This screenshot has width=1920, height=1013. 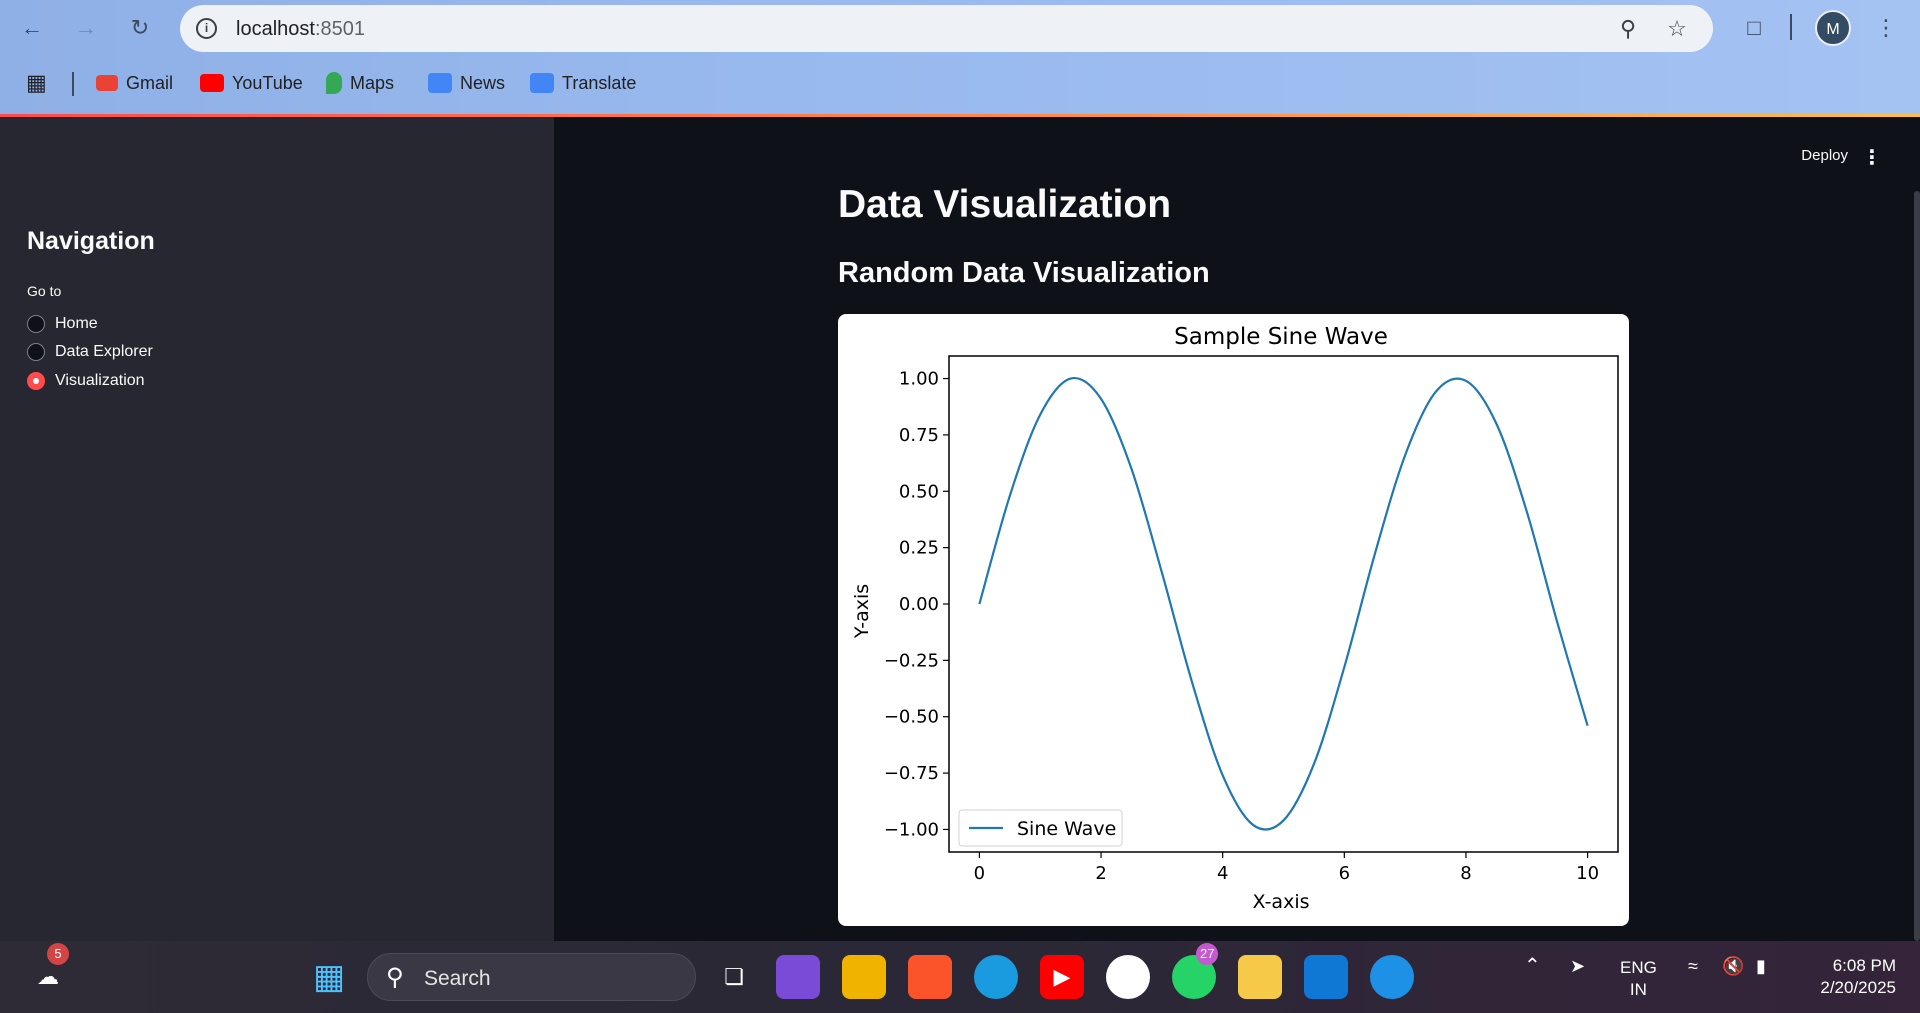 I want to click on location-icon: ➤, so click(x=1578, y=966).